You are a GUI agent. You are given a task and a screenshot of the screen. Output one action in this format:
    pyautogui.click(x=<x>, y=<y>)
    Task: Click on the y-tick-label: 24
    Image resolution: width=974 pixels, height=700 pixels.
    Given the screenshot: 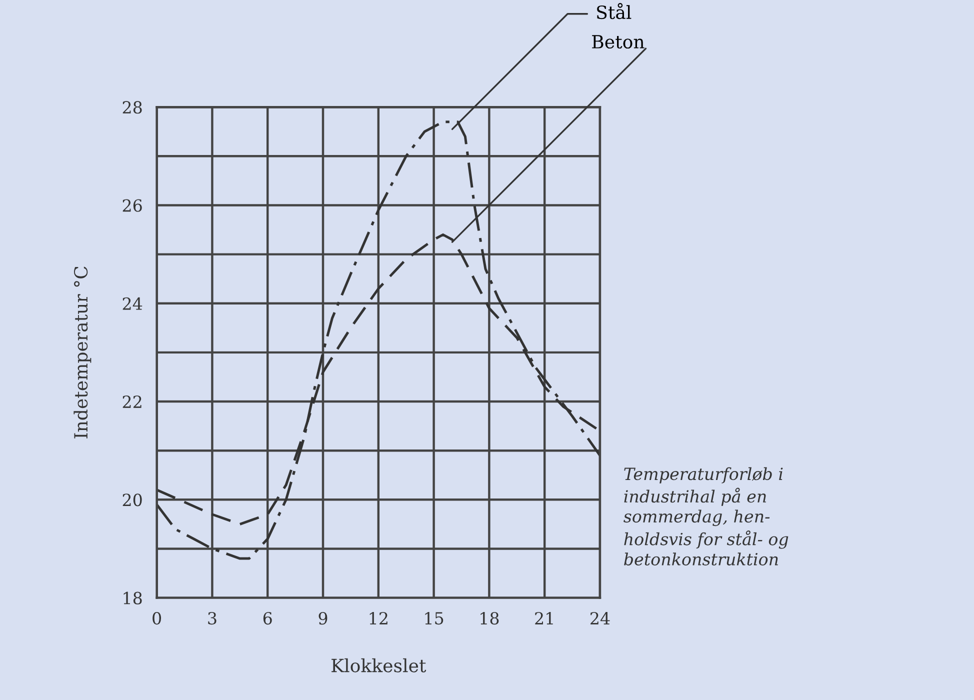 What is the action you would take?
    pyautogui.click(x=132, y=303)
    